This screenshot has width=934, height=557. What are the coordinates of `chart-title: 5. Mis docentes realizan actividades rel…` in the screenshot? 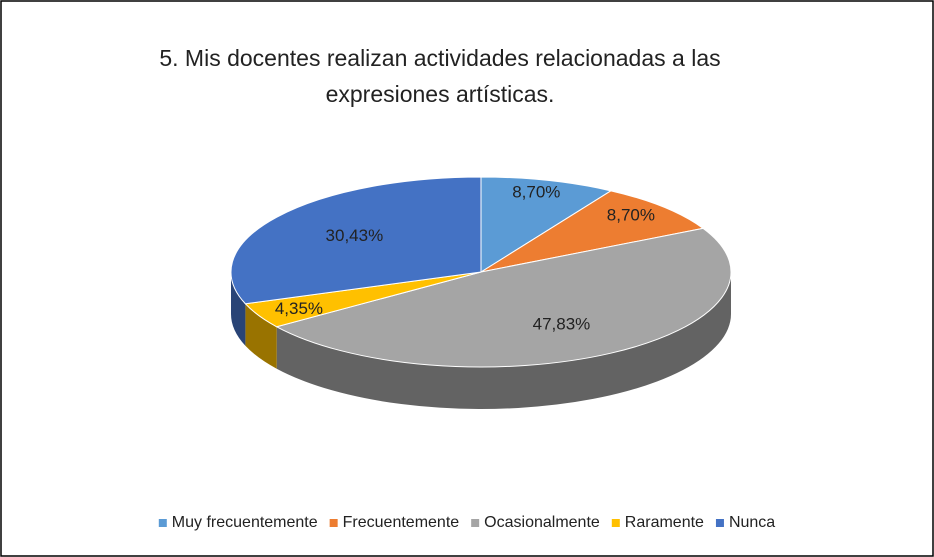 It's located at (440, 76).